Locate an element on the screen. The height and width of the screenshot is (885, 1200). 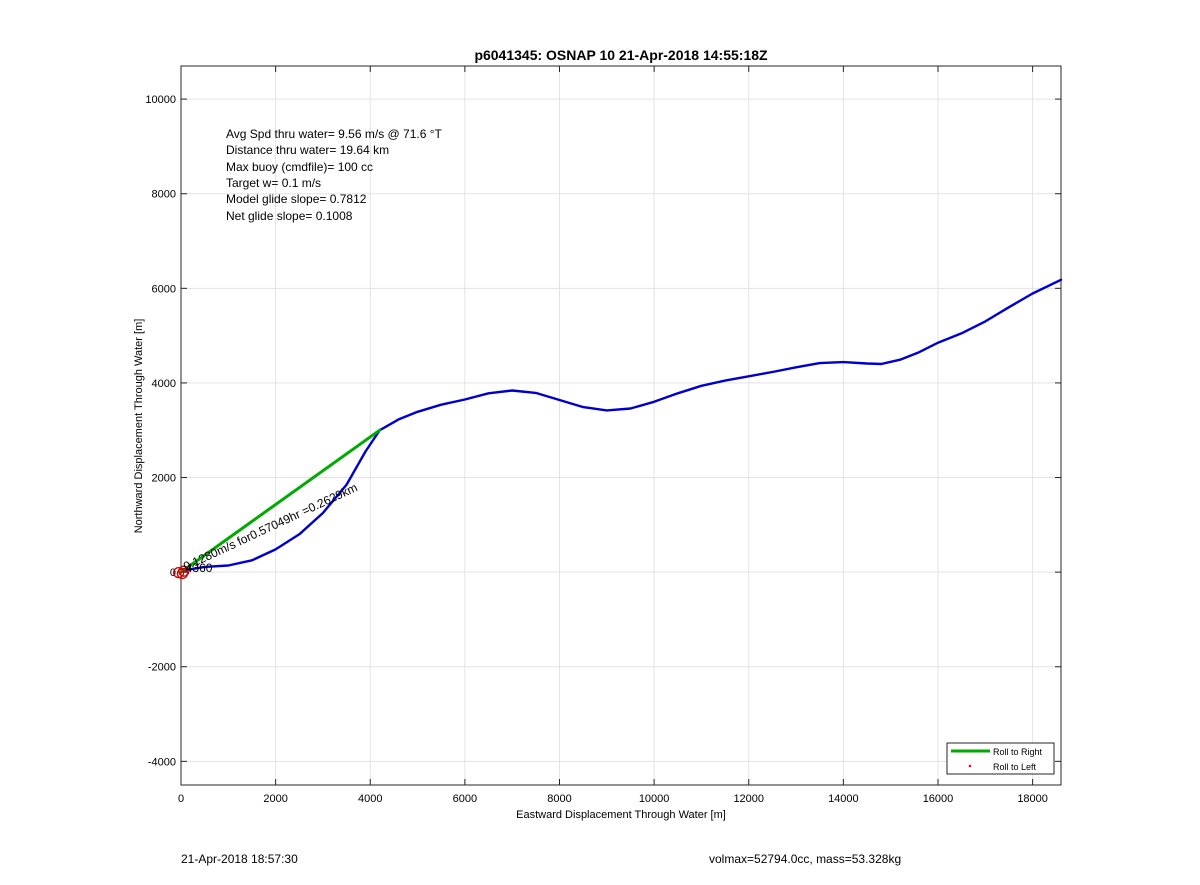
legend-swatch-roll-left is located at coordinates (970, 766).